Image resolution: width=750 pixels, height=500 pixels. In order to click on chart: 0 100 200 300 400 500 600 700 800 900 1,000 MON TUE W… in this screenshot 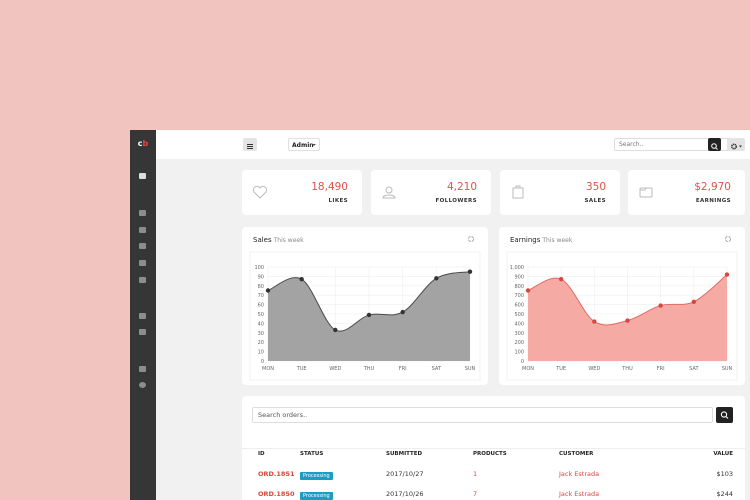, I will do `click(622, 308)`.